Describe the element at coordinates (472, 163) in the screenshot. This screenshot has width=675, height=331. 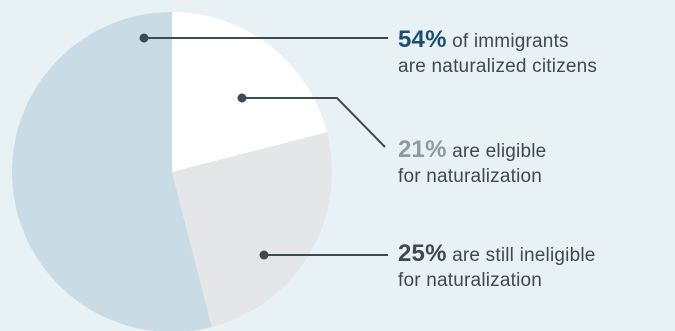
I see `label-eligible: 21% are eligible for naturalization` at that location.